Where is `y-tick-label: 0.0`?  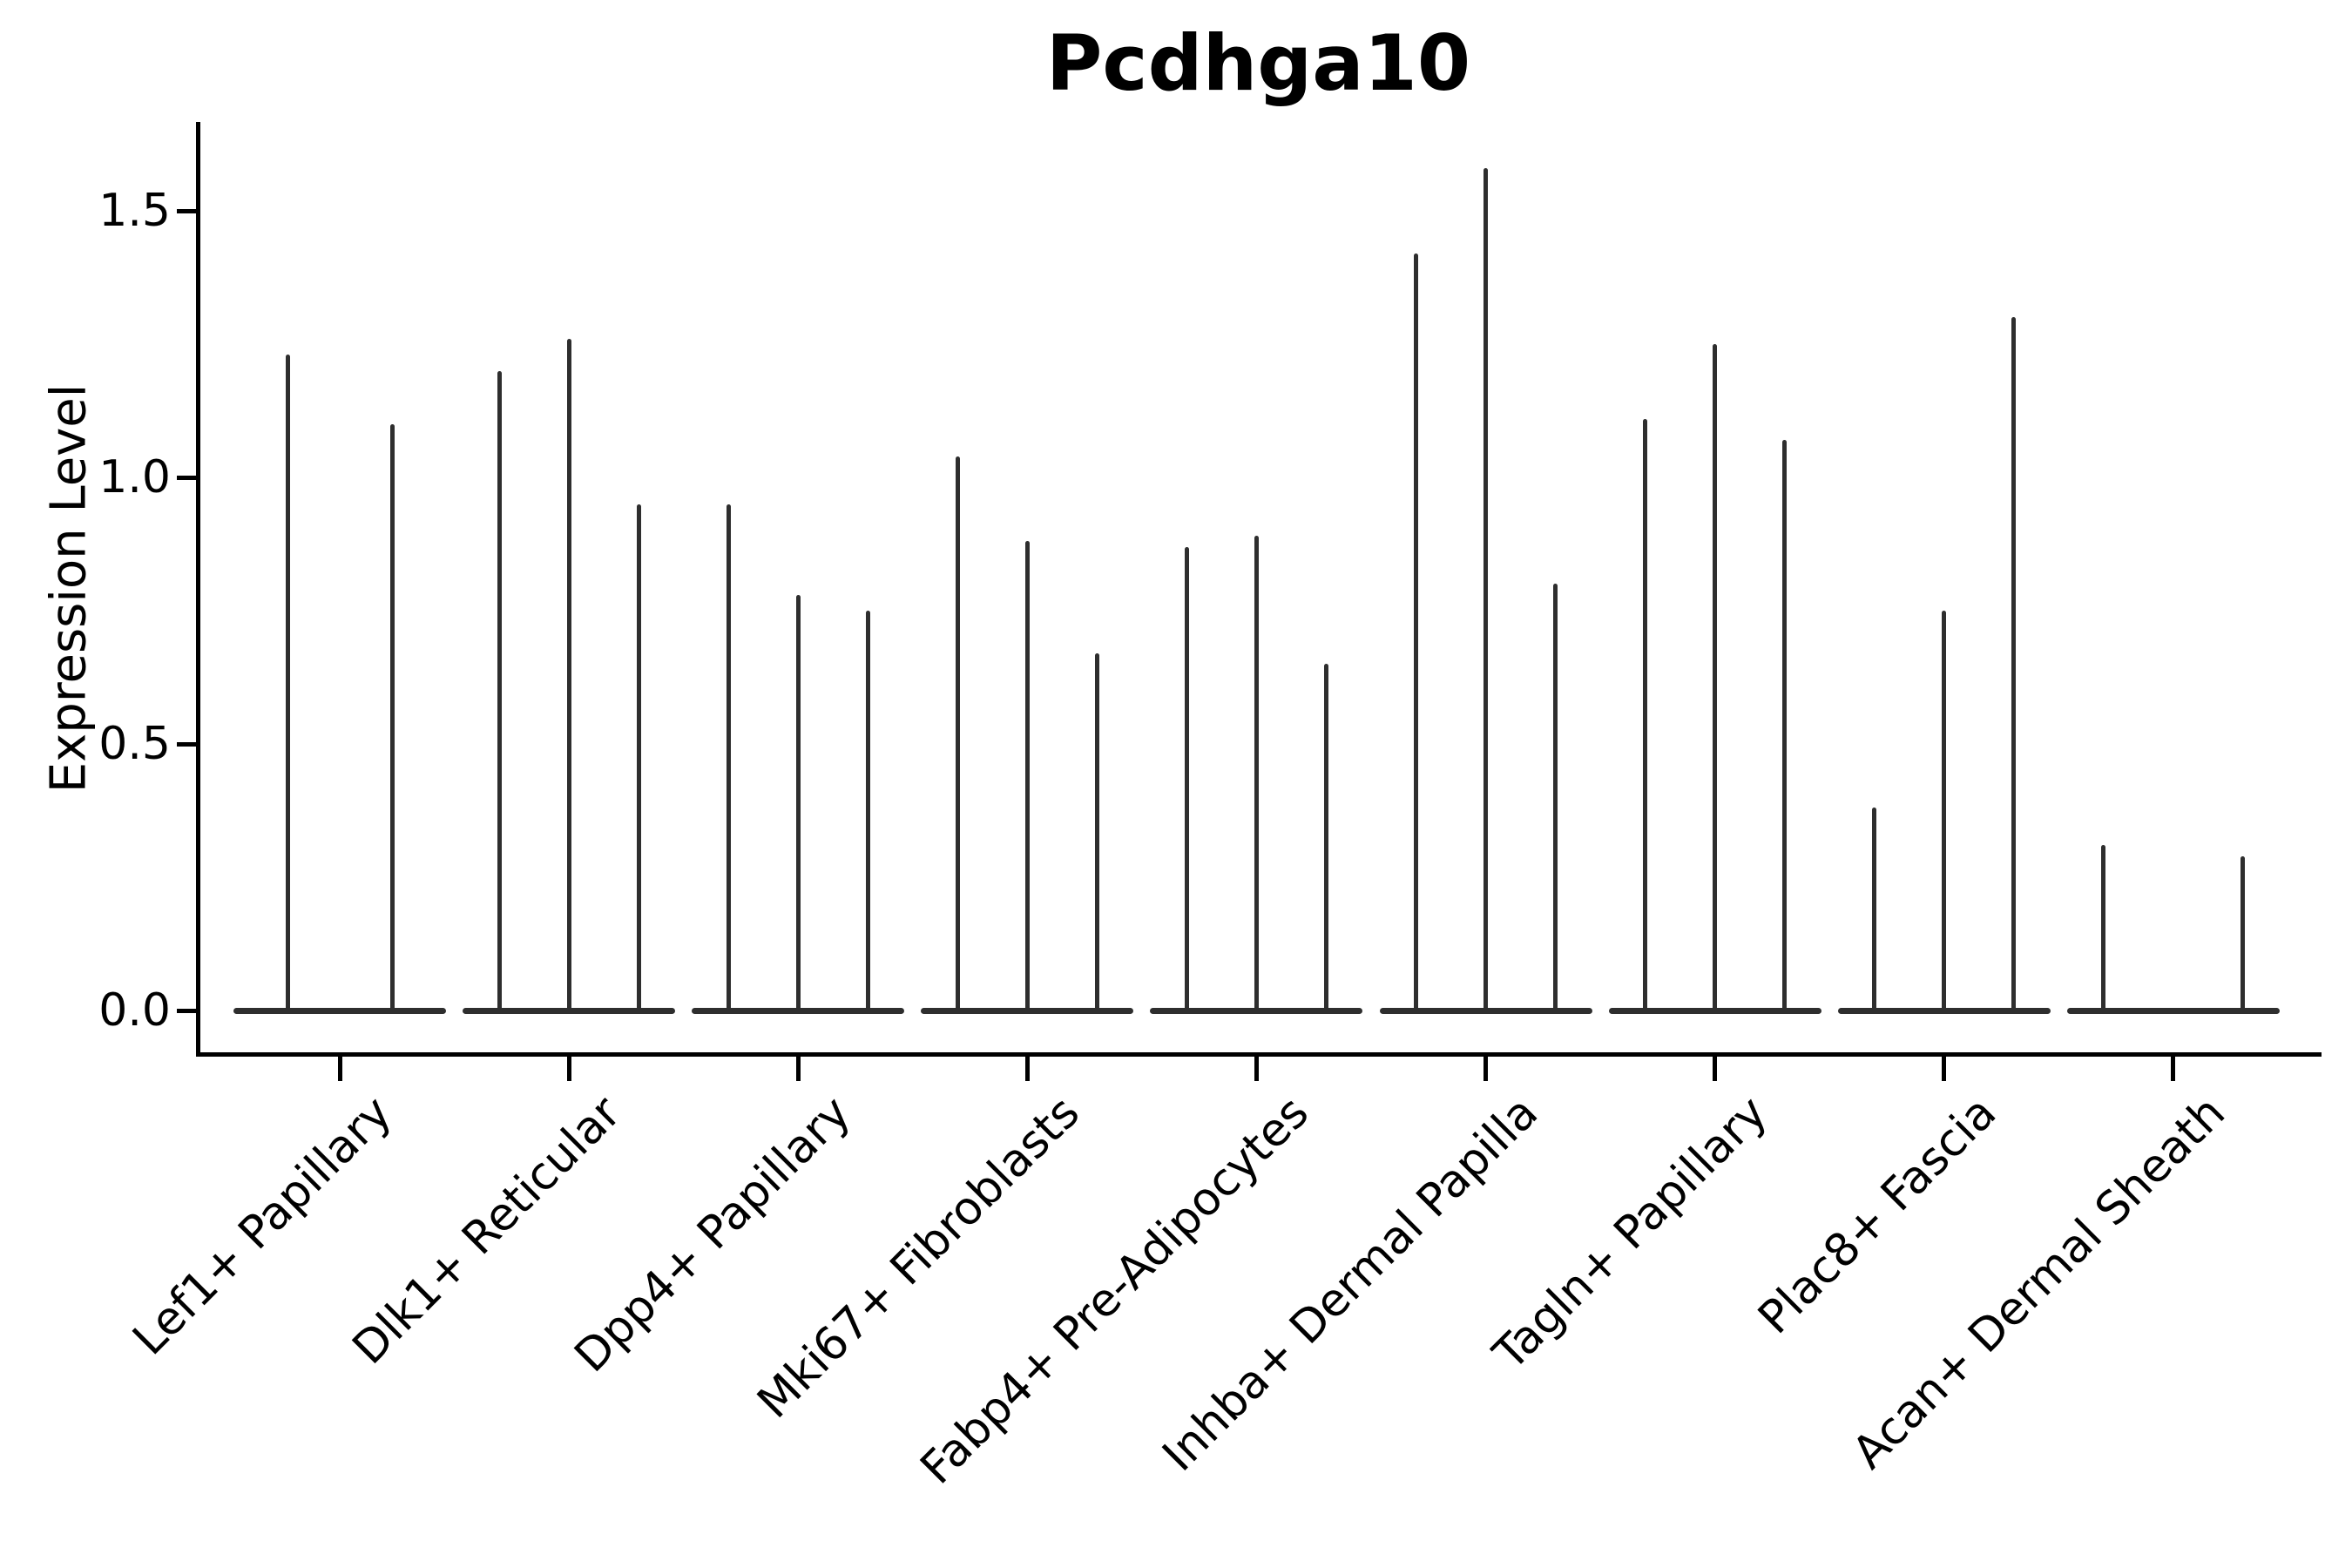 y-tick-label: 0.0 is located at coordinates (134, 1011).